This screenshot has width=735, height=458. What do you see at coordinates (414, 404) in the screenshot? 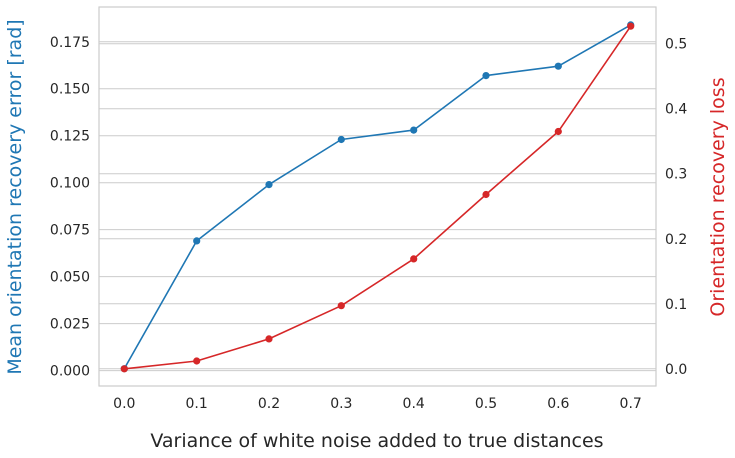
I see `x-tick-label: 0.4` at bounding box center [414, 404].